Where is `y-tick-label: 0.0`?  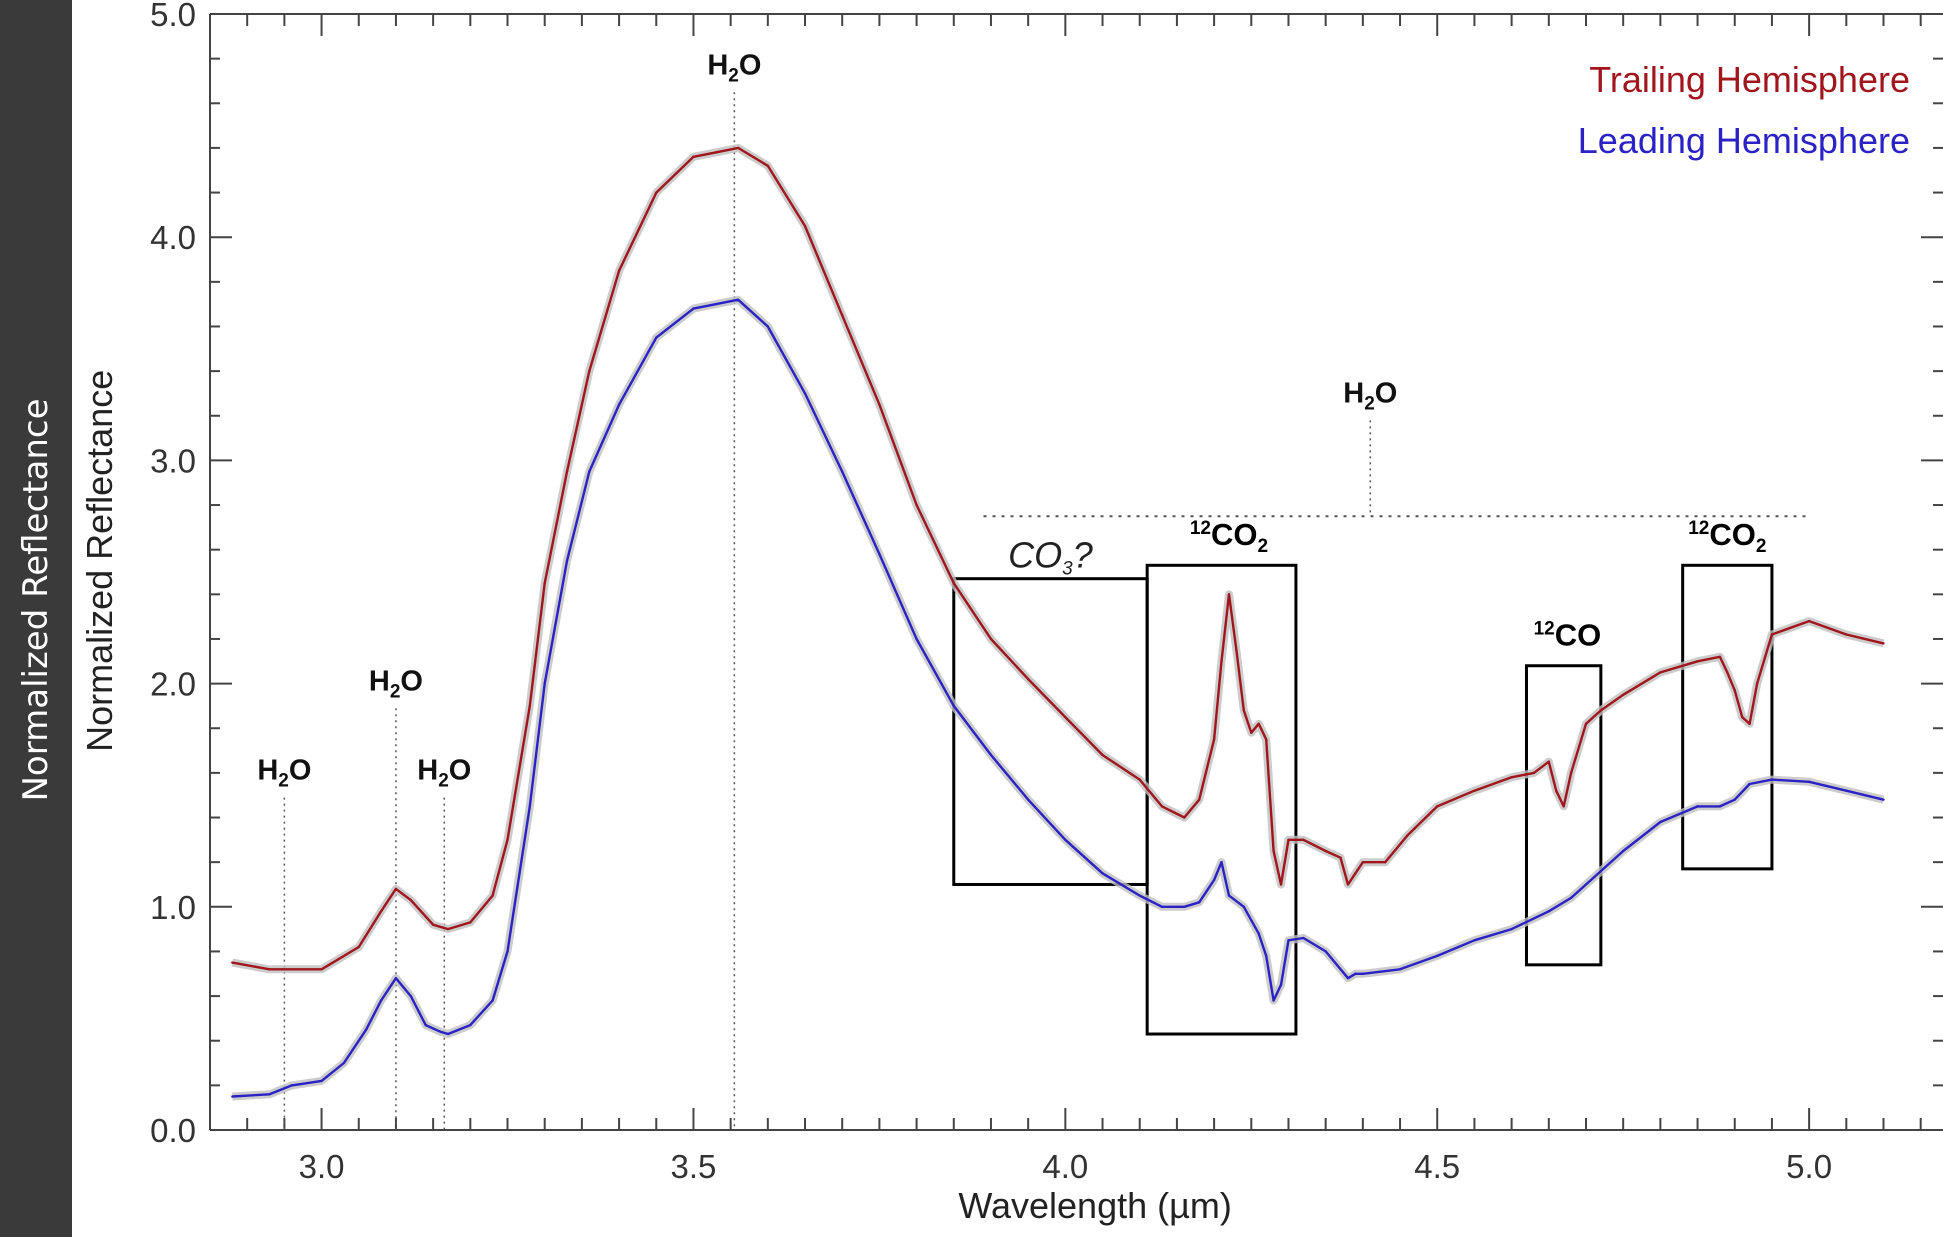 y-tick-label: 0.0 is located at coordinates (173, 1130).